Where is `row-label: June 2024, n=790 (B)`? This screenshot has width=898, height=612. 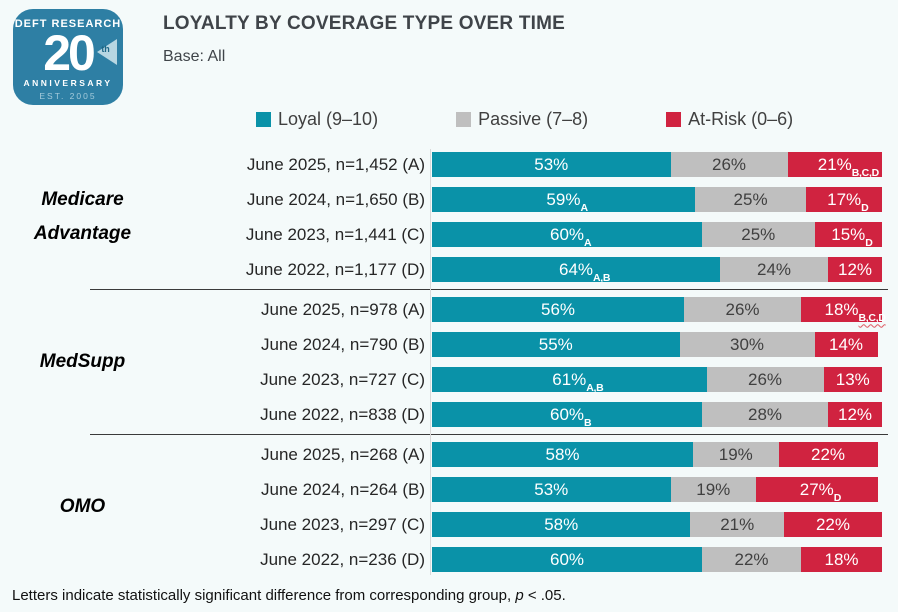 row-label: June 2024, n=790 (B) is located at coordinates (343, 344).